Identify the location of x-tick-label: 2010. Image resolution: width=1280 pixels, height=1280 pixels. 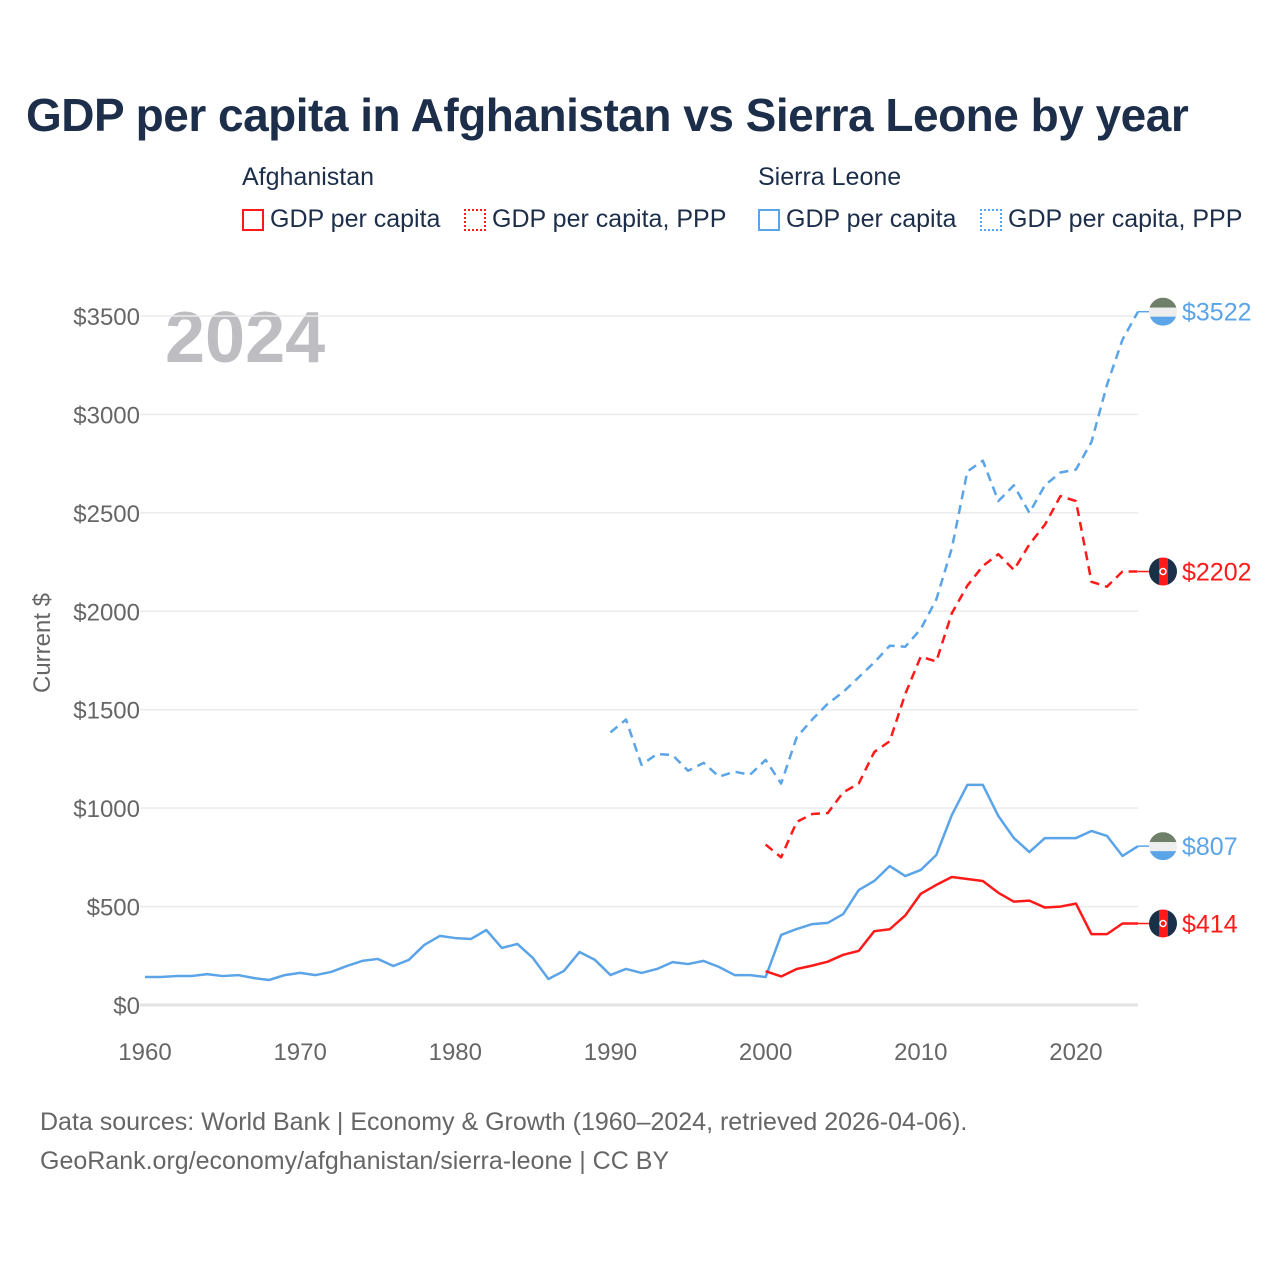
(920, 1052).